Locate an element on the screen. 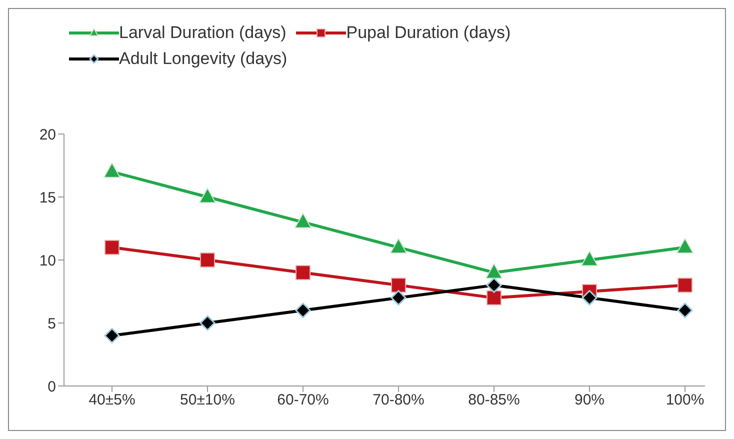  legend-label: Pupal Duration (days) is located at coordinates (428, 33).